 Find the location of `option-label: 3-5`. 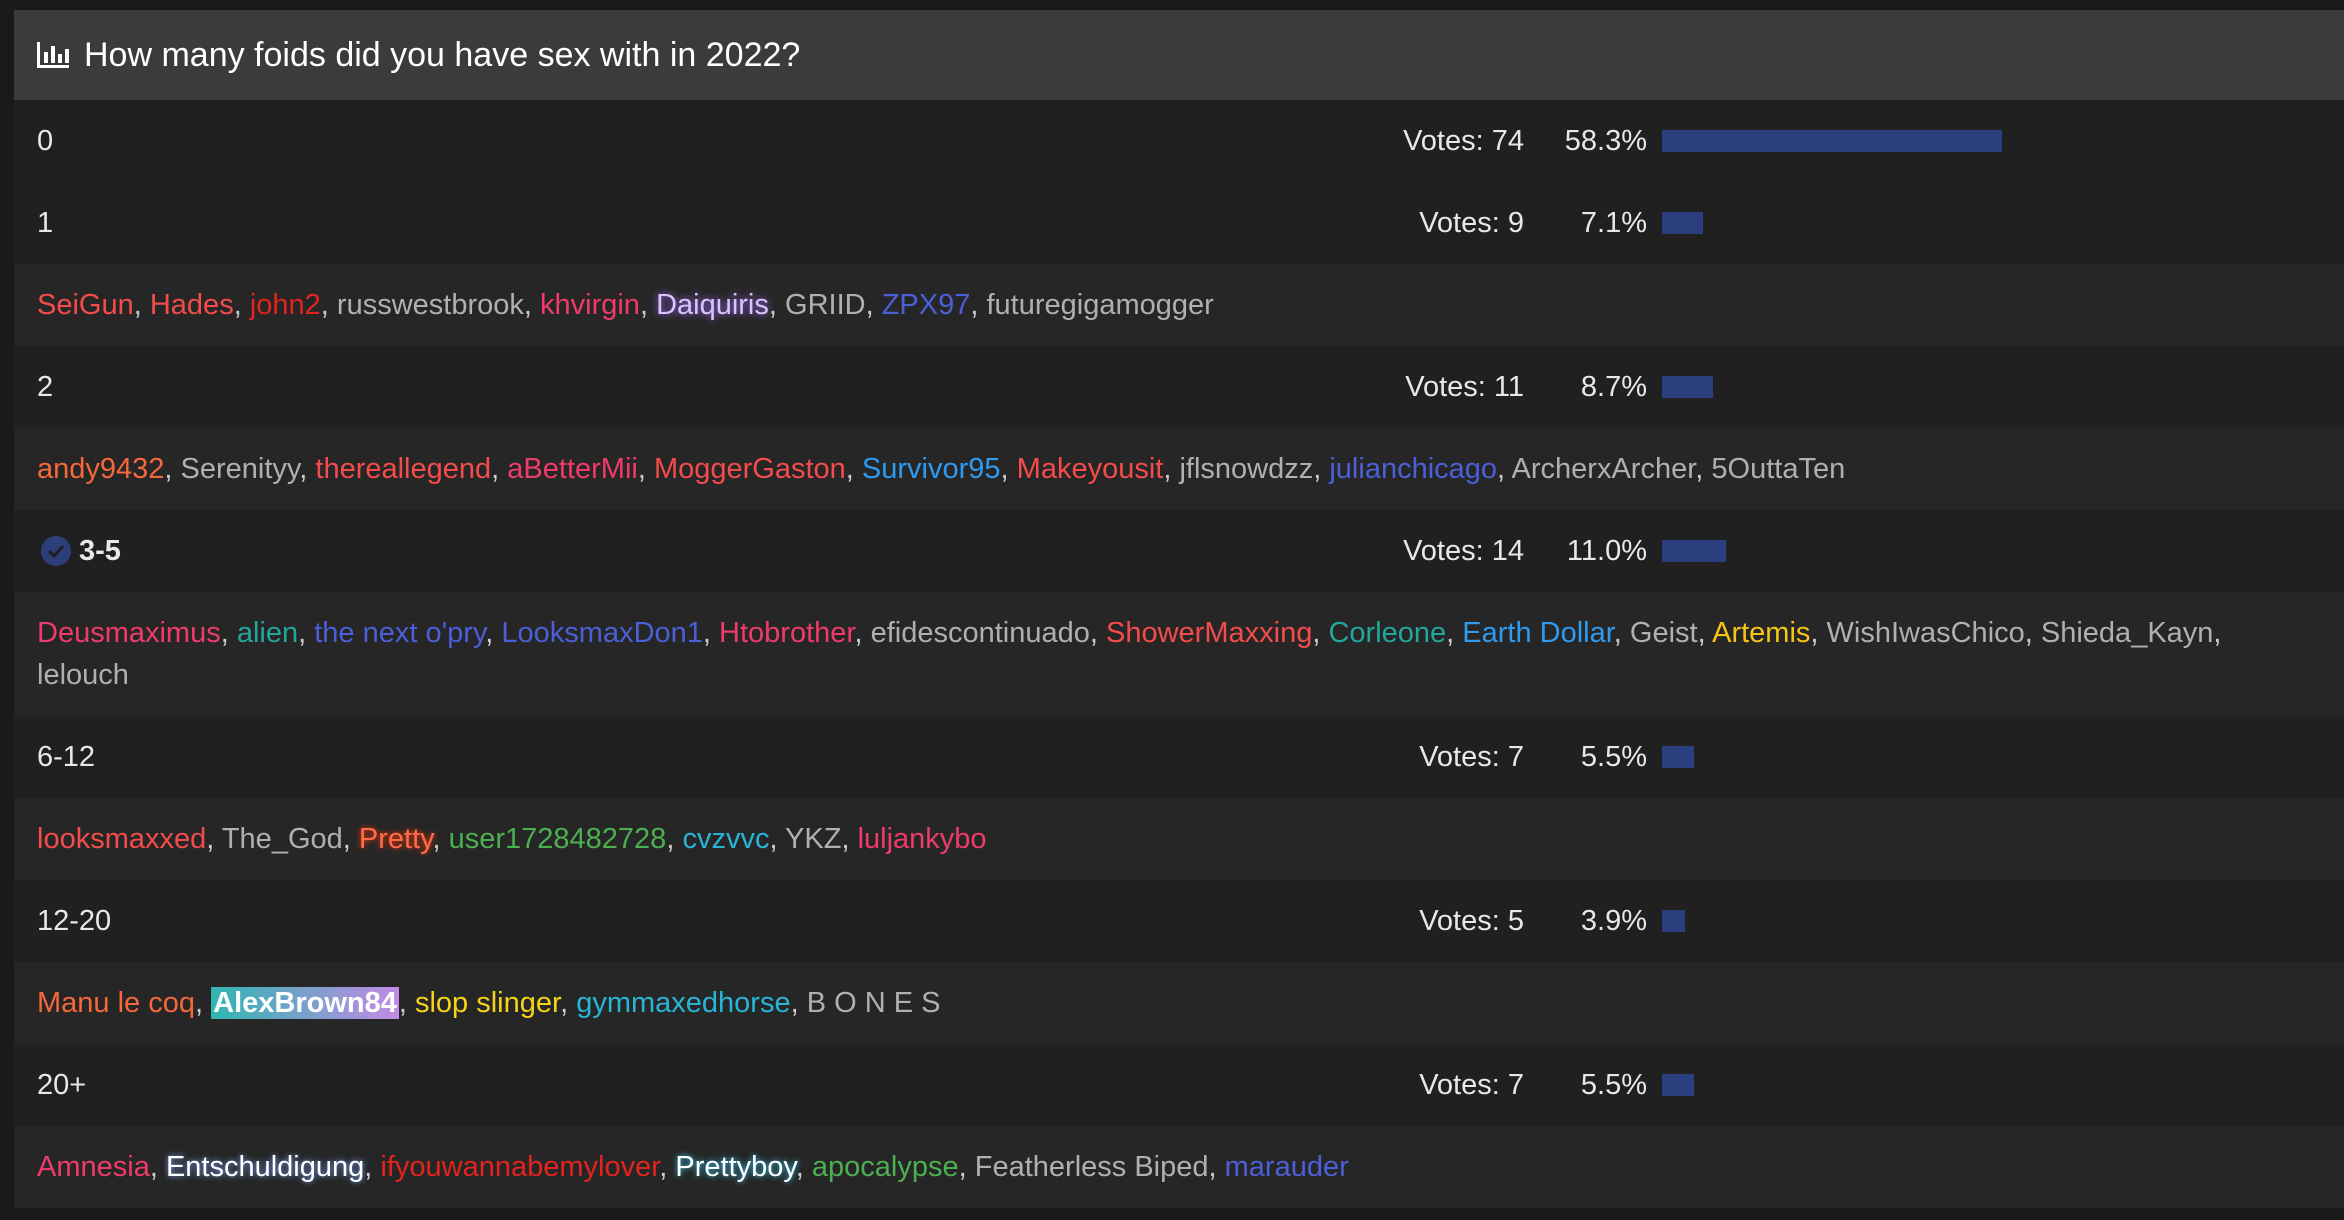

option-label: 3-5 is located at coordinates (79, 551).